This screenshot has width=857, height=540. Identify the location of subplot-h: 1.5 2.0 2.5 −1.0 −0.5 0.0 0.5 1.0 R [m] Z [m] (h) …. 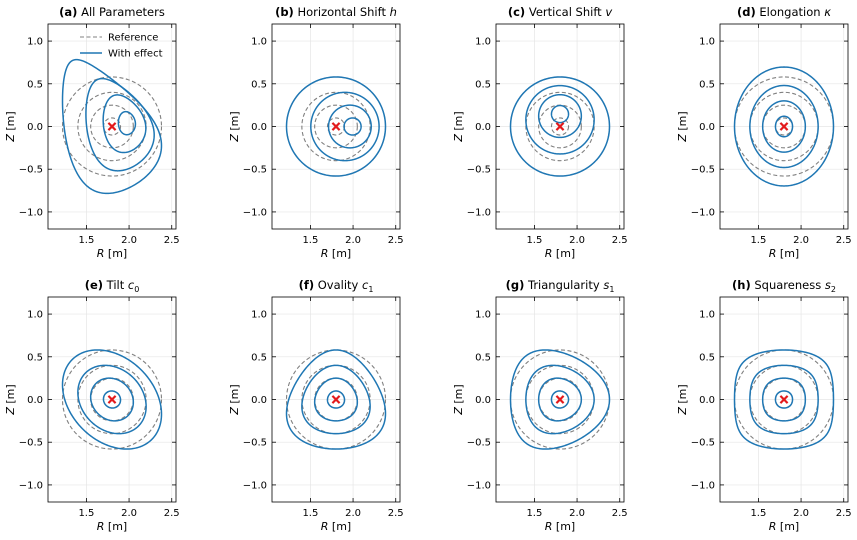
(764, 405).